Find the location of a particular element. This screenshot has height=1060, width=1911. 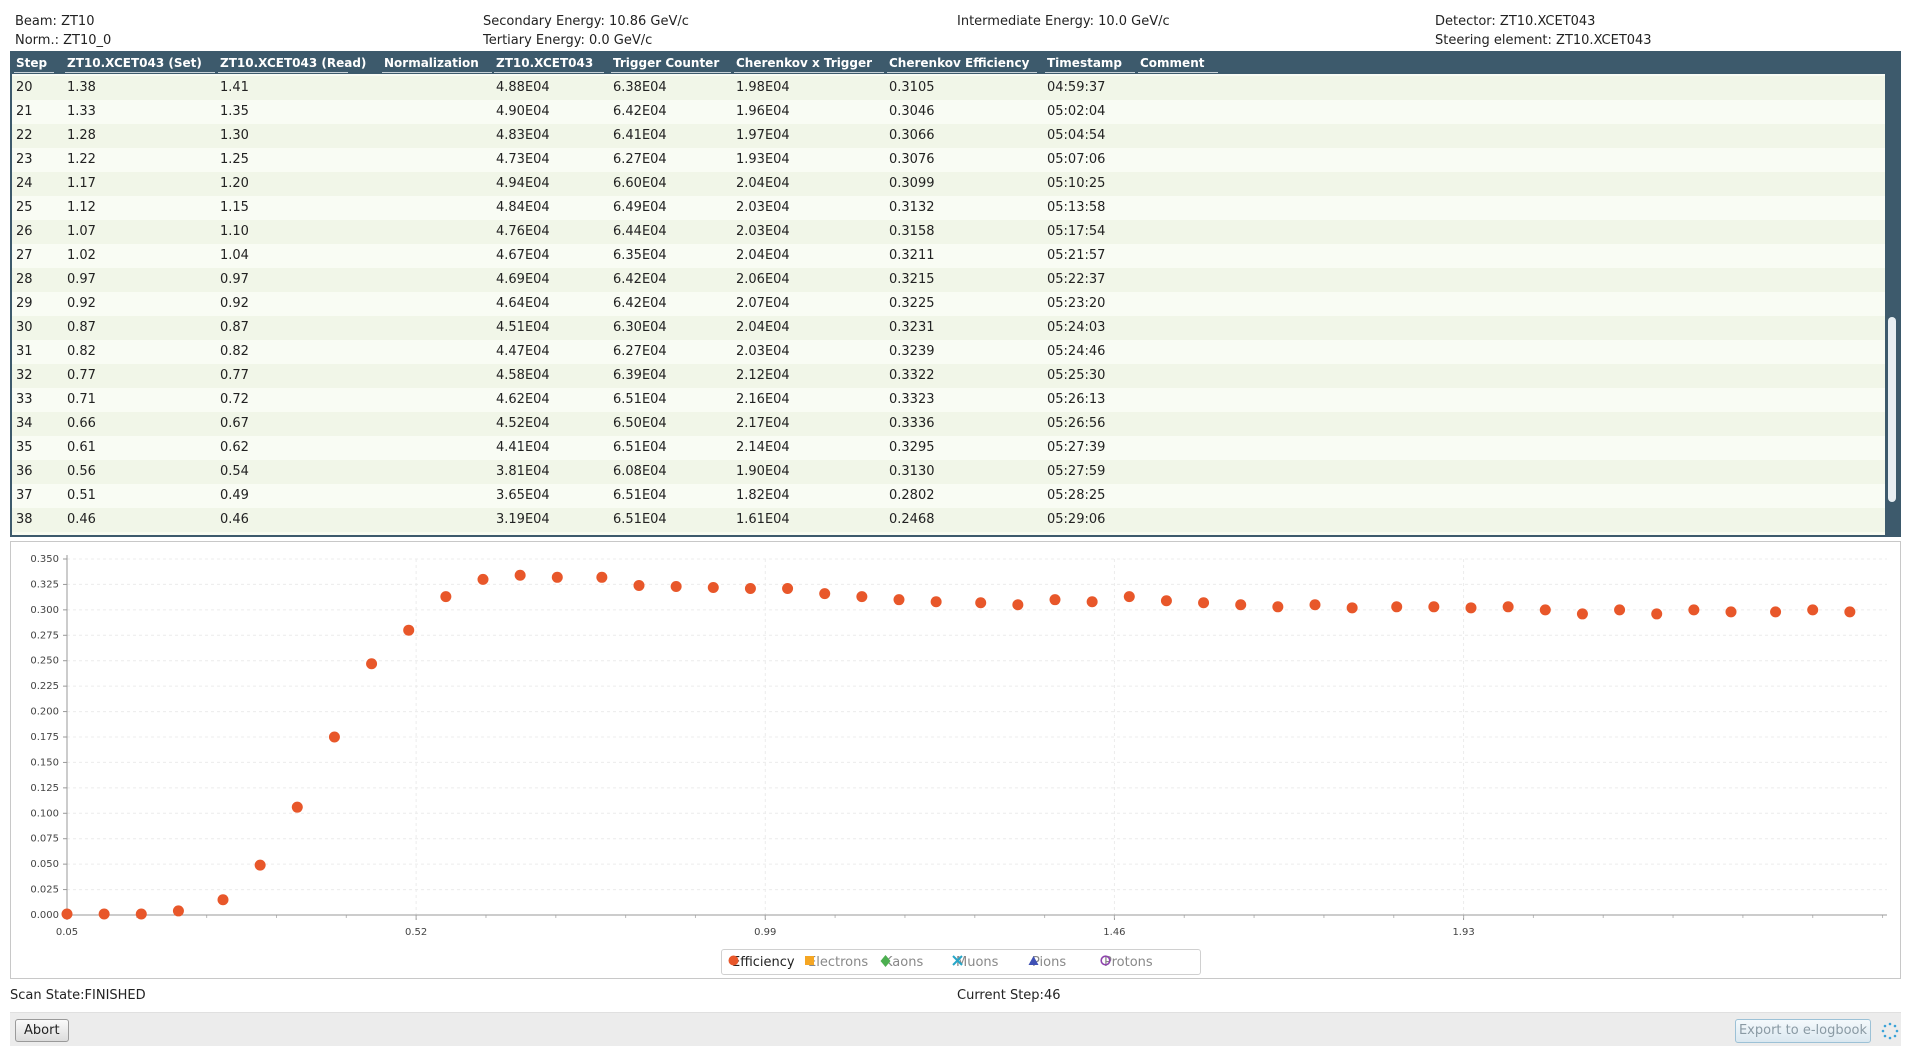

table-cell: 0.3231 is located at coordinates (912, 327).